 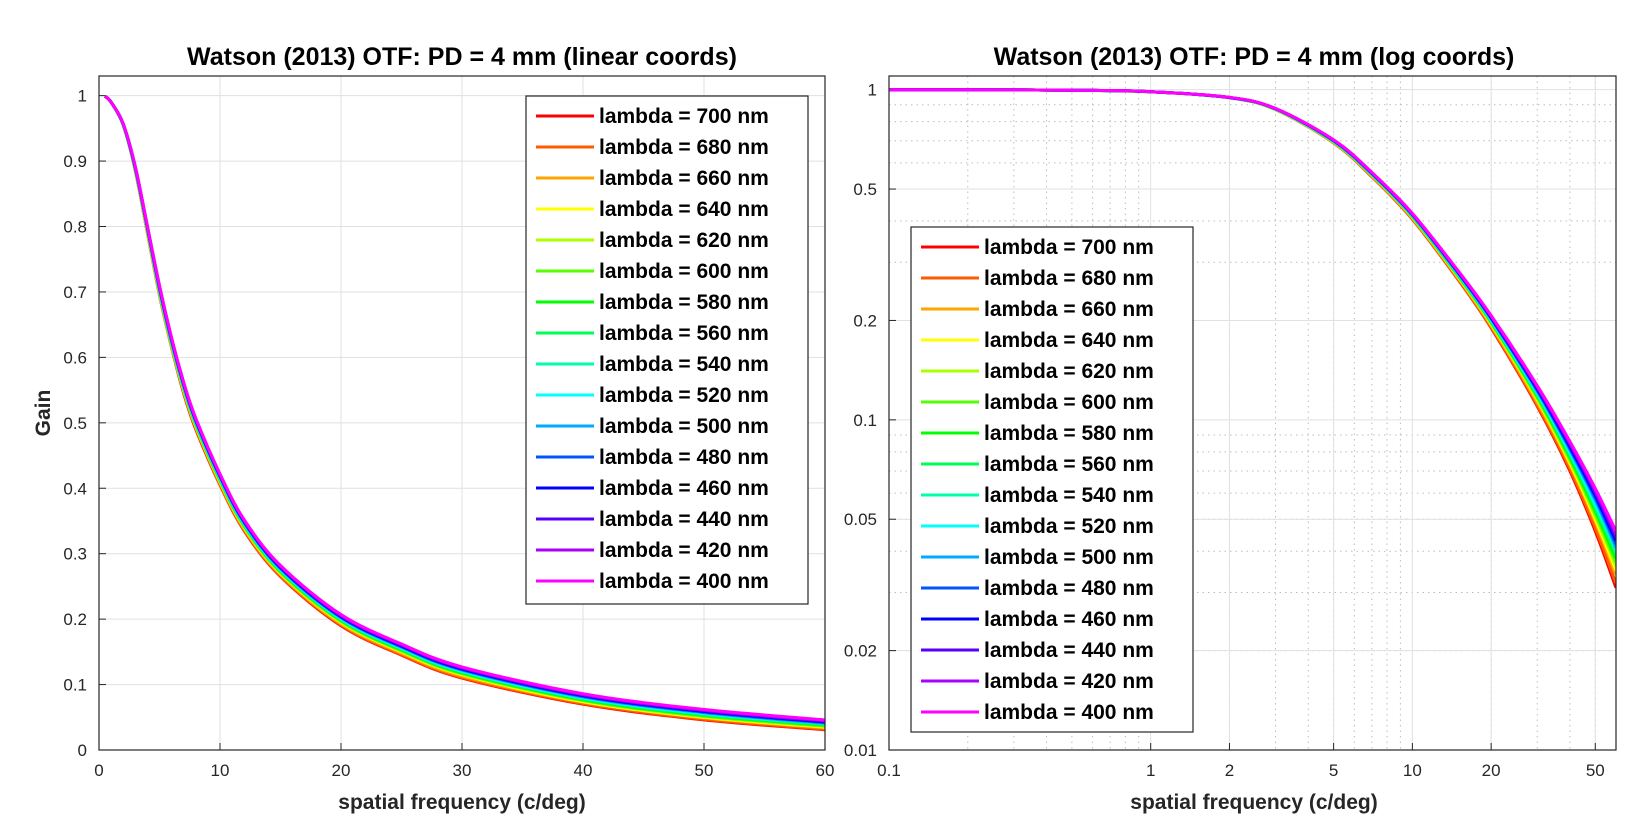 I want to click on x-tick-label: 5, so click(x=1333, y=770).